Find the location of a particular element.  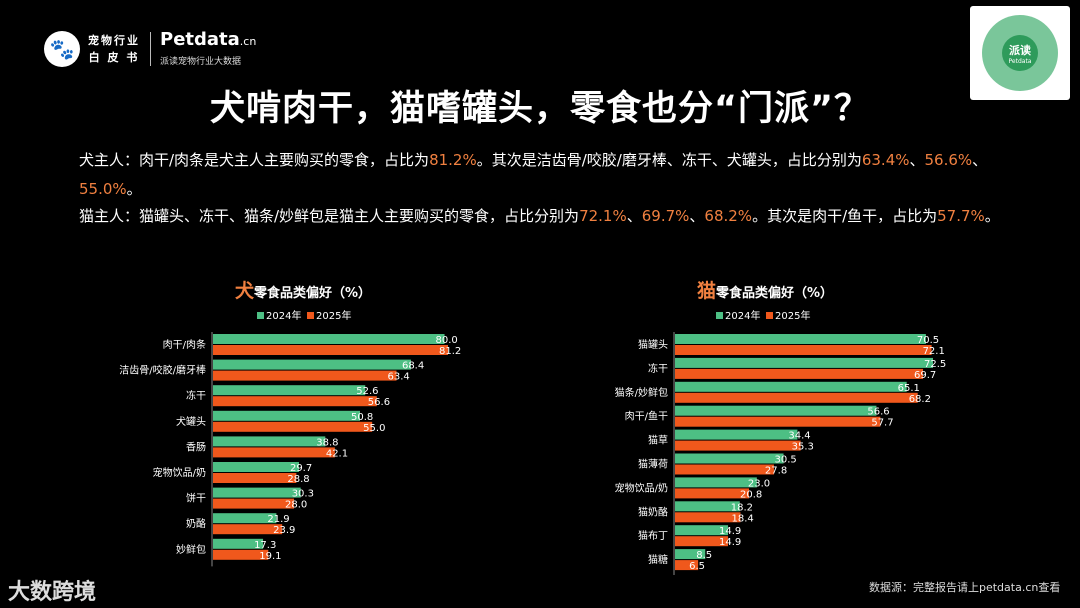

p2-text3: 。 is located at coordinates (992, 216).